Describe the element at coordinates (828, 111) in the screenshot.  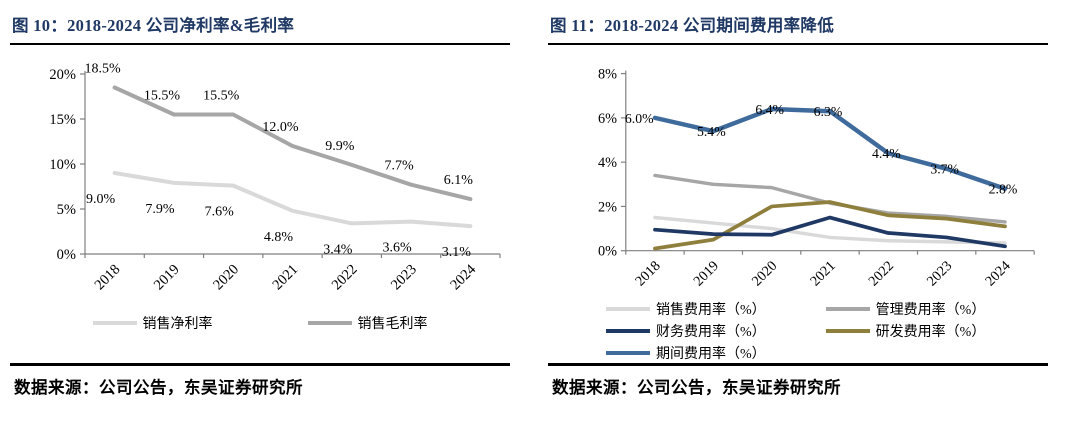
I see `svg-text: 6.3%` at that location.